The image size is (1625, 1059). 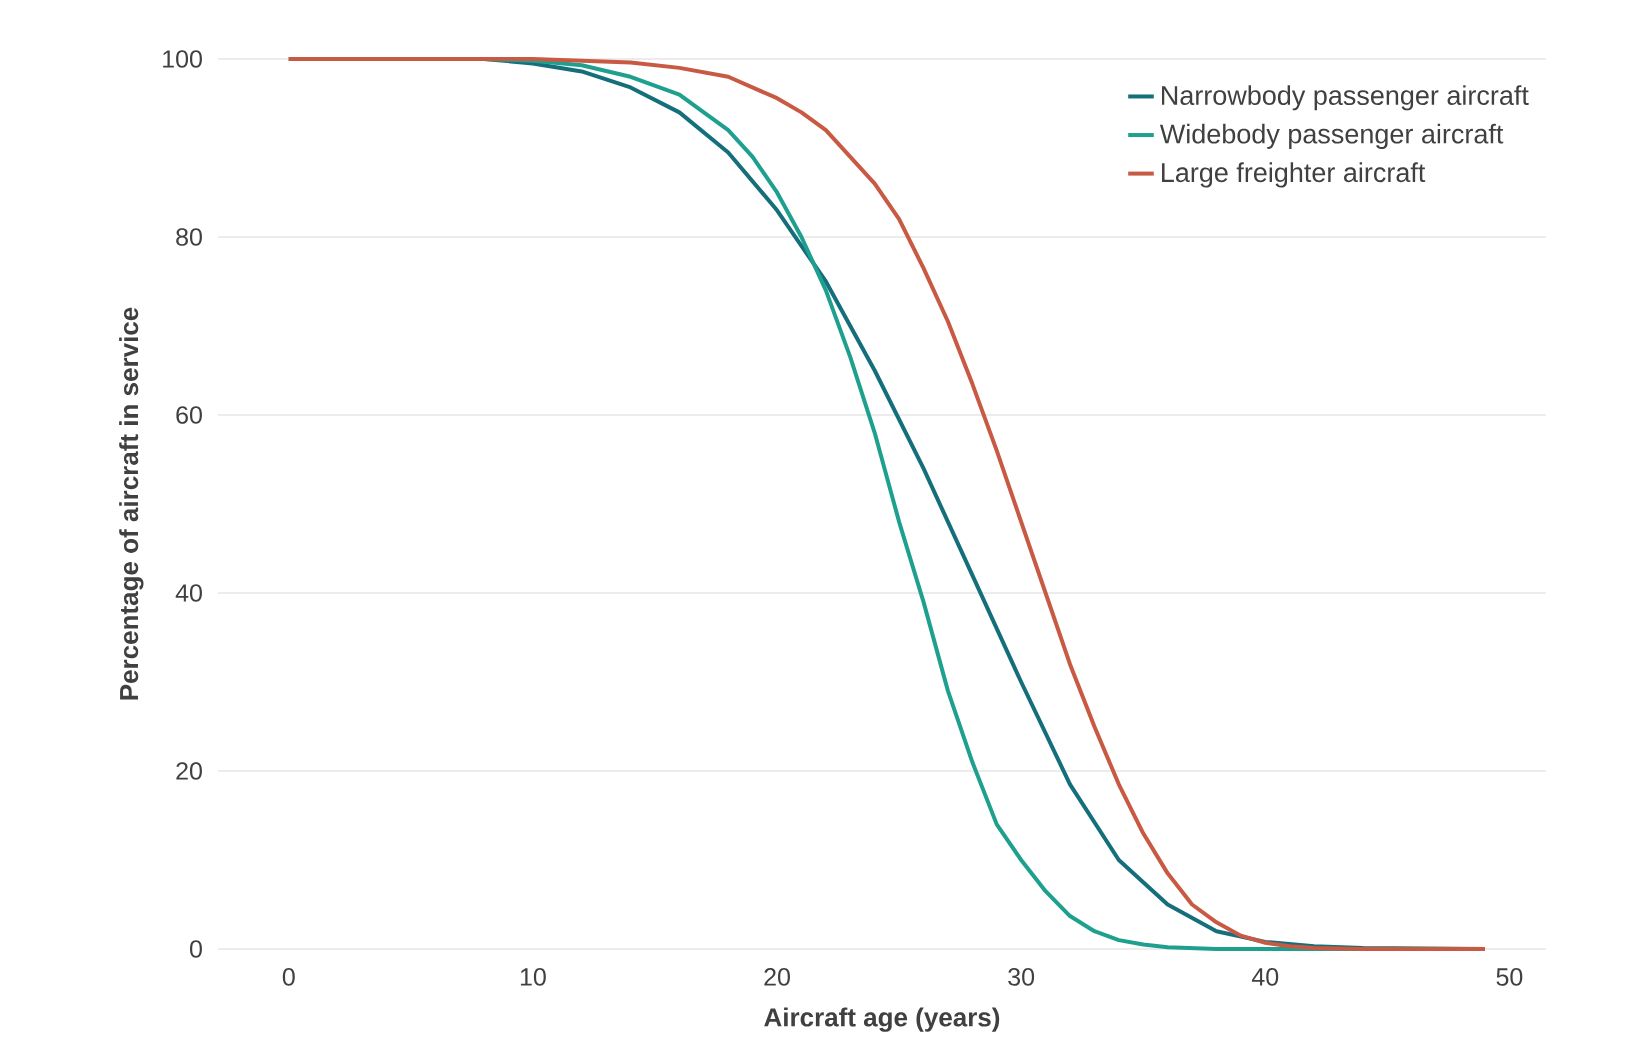 What do you see at coordinates (1509, 977) in the screenshot?
I see `x-tick-label: 50` at bounding box center [1509, 977].